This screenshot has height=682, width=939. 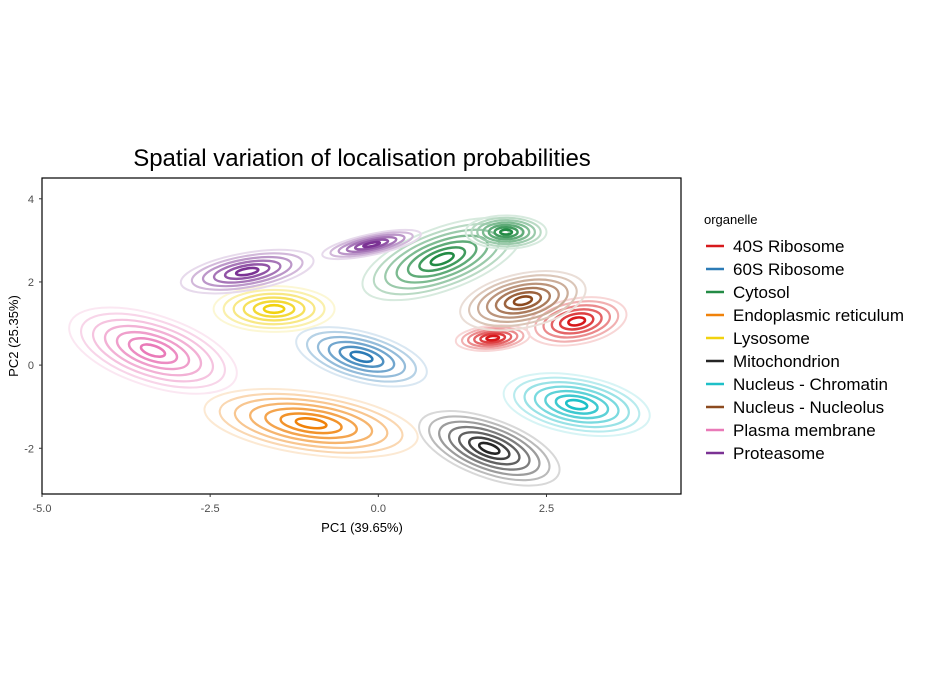 I want to click on x-tick-label: 0.0, so click(x=378, y=509).